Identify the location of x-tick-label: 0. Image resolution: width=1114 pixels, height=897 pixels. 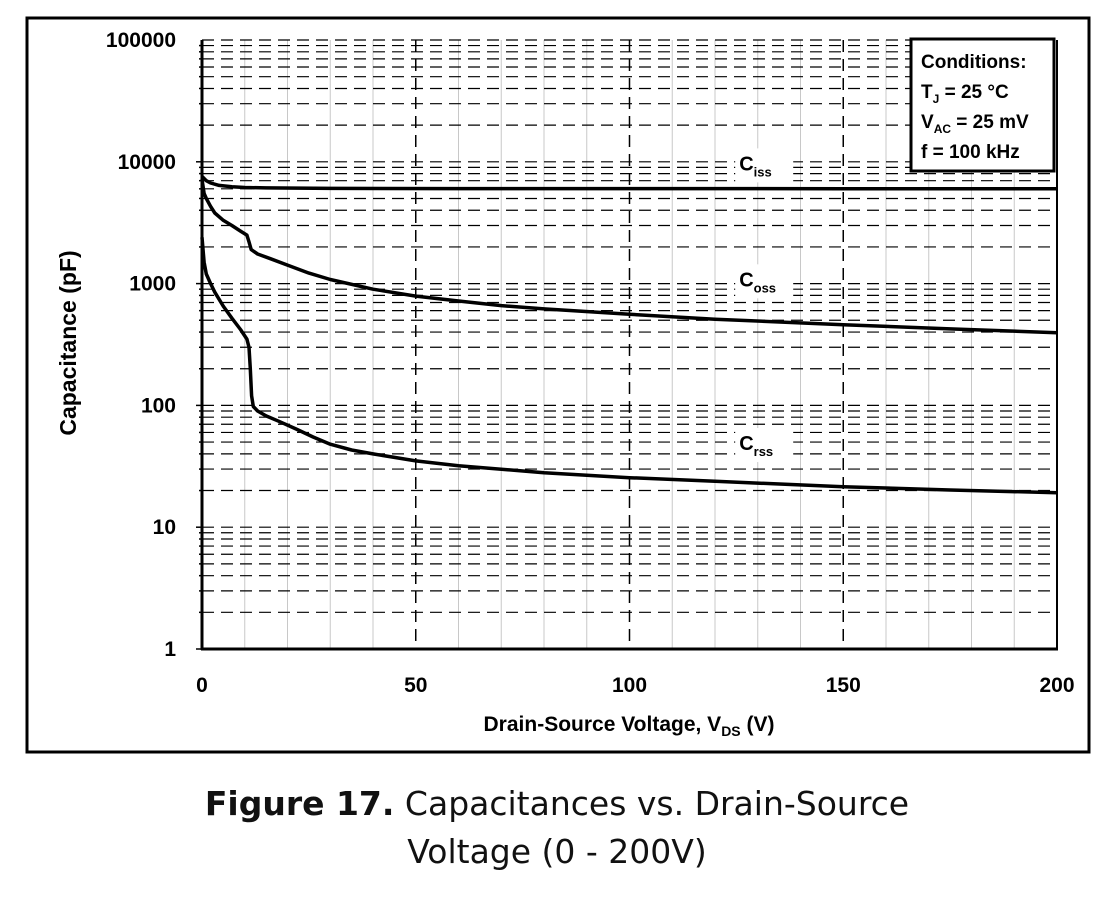
(202, 685).